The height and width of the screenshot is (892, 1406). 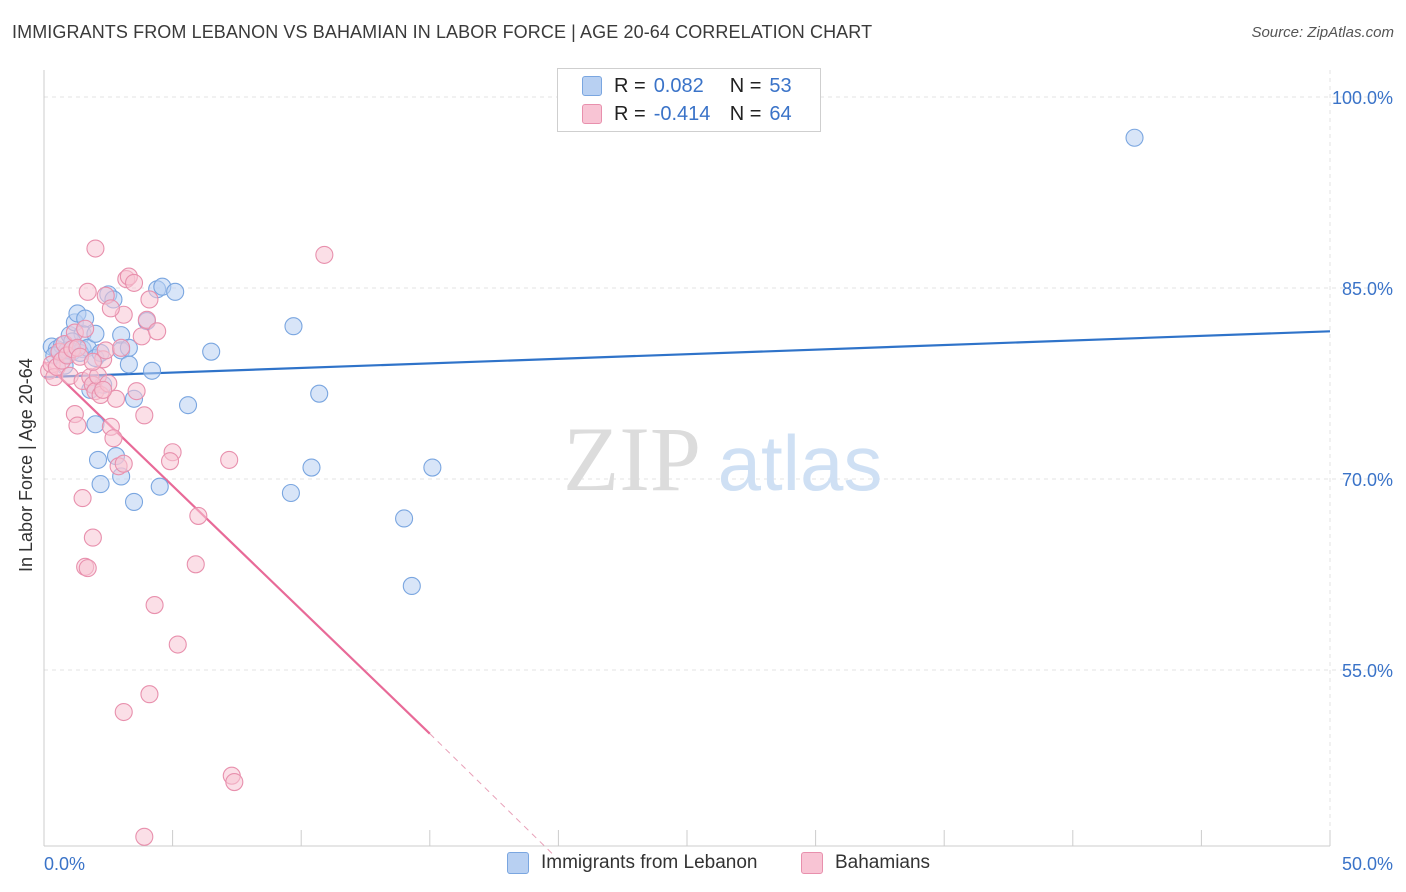 I want to click on x-tick-label-max: 50.0%, so click(x=1367, y=864).